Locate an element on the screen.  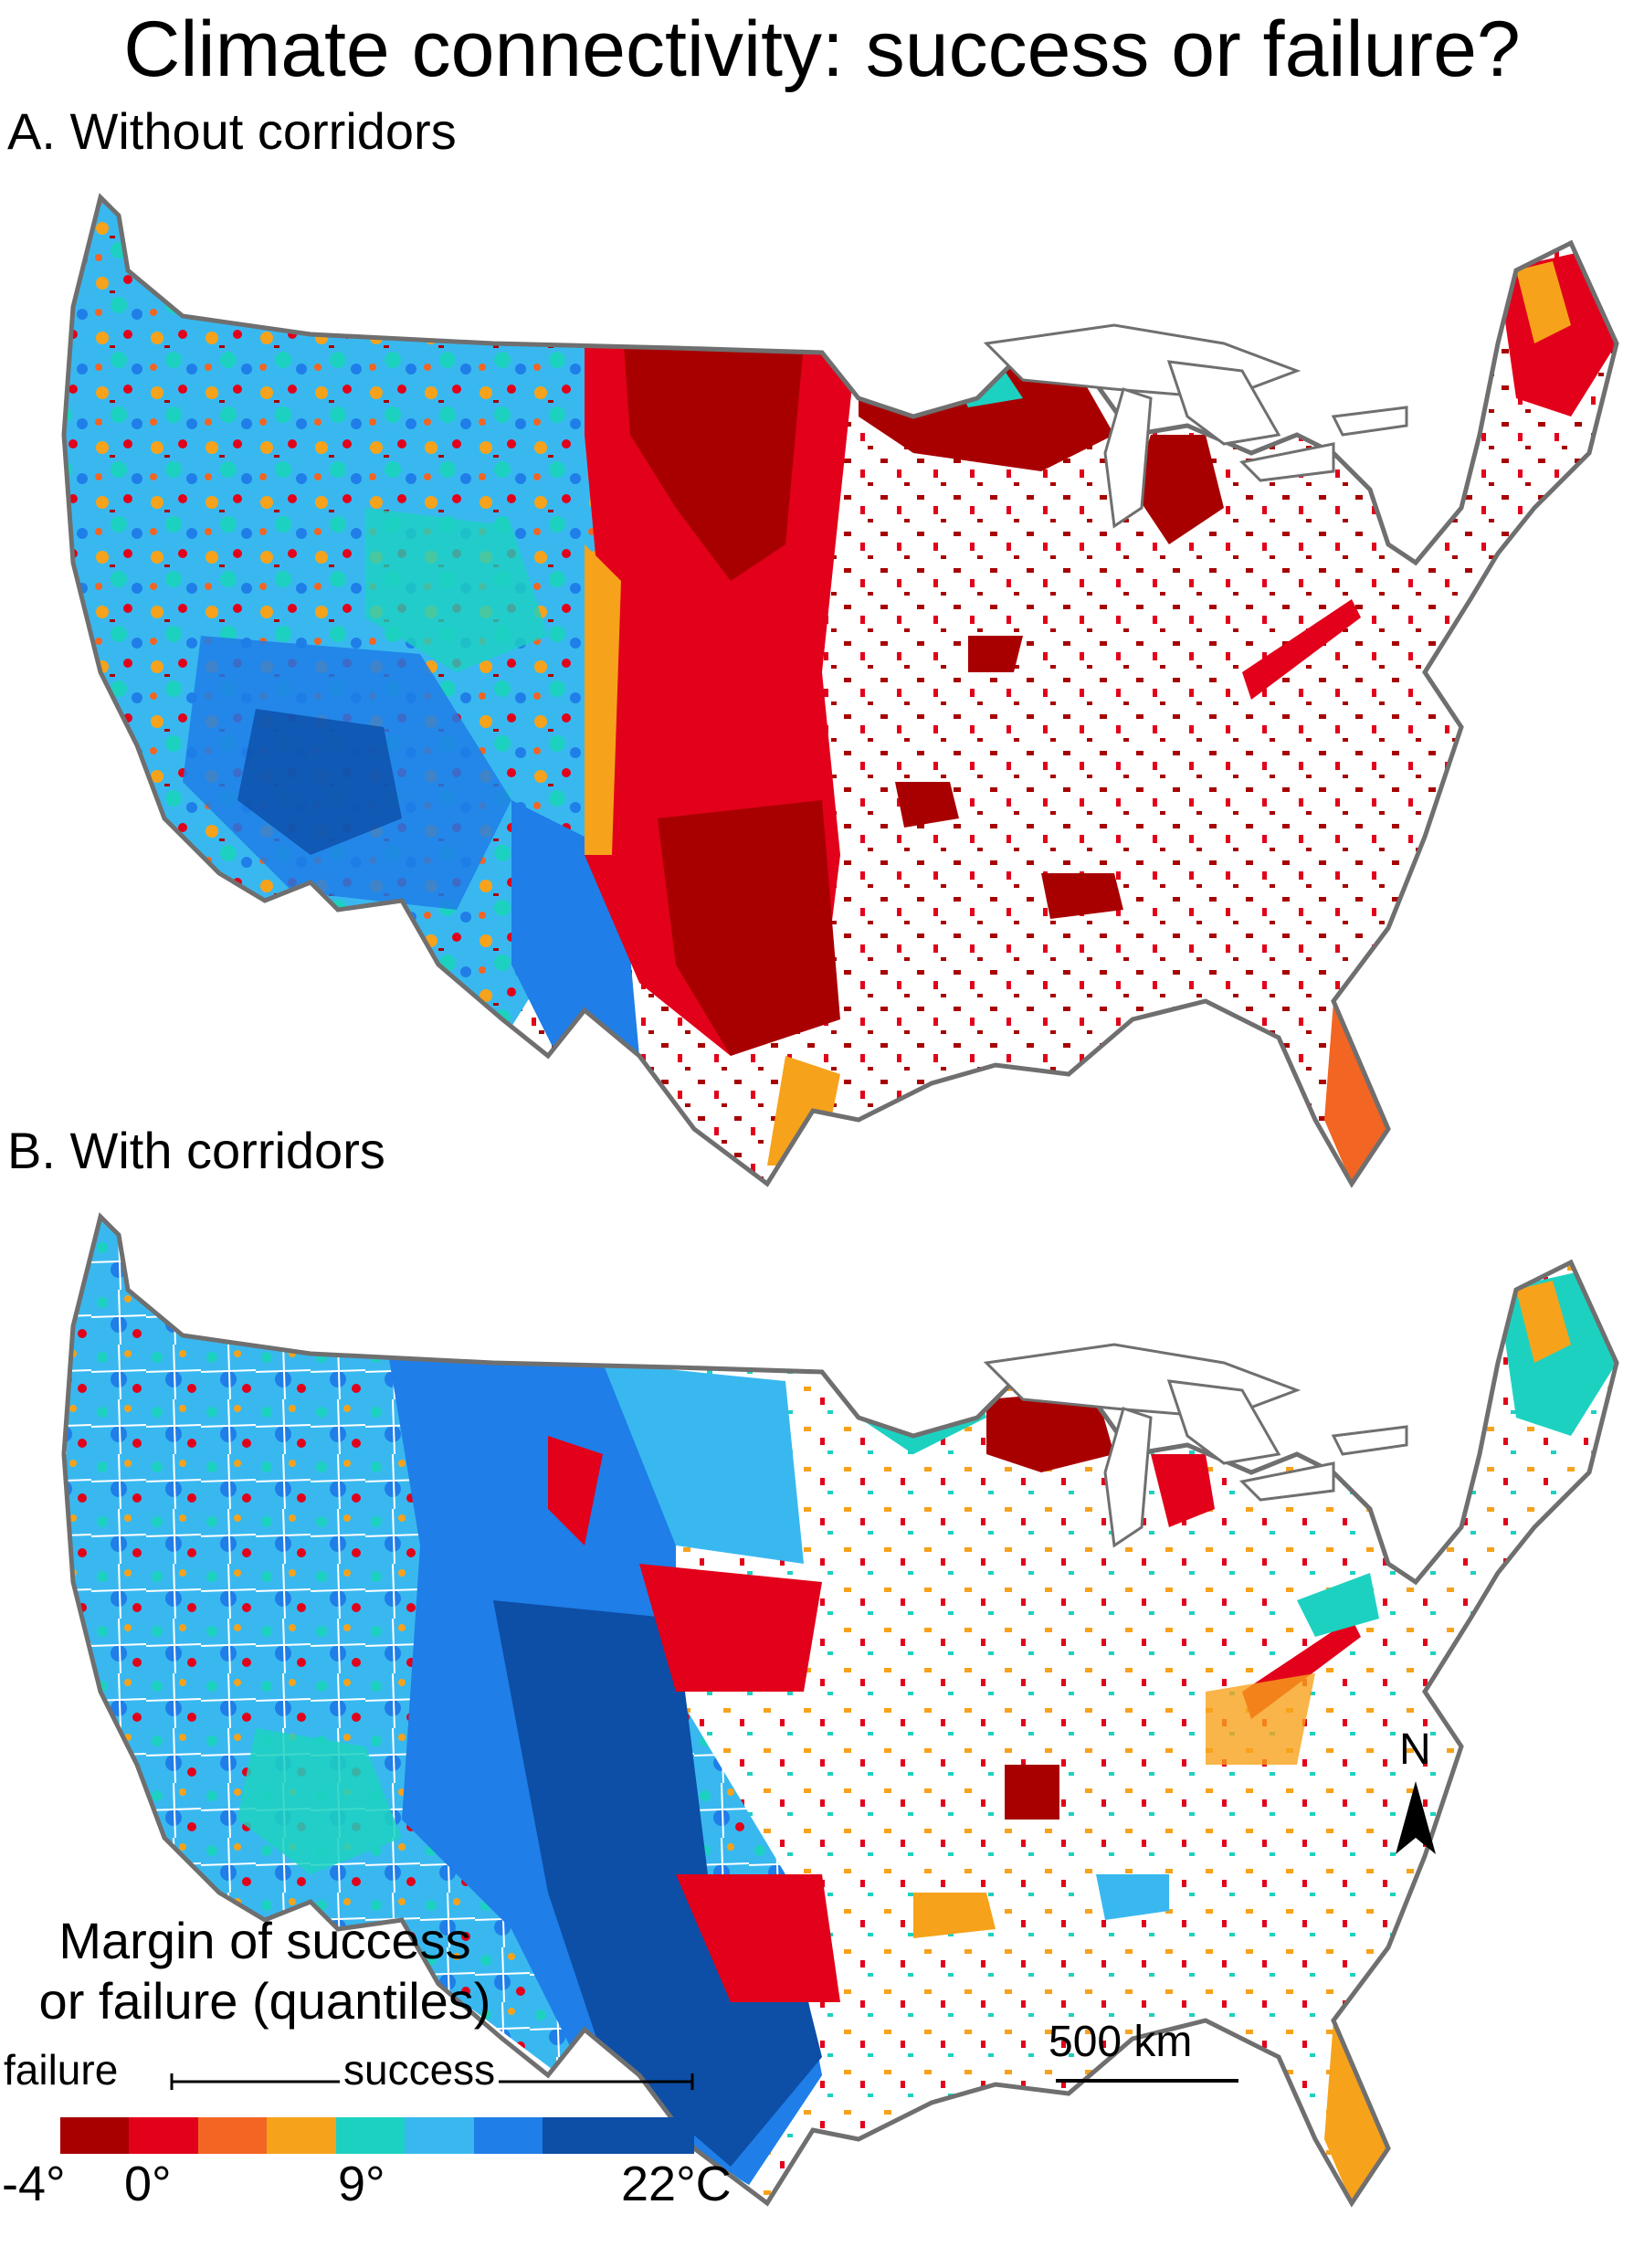
panel-b-label: B. With corridors is located at coordinates (196, 1150).